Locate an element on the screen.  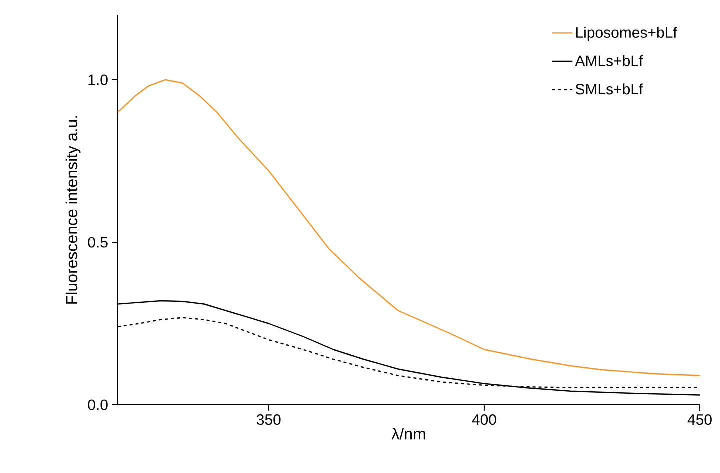
y-tick-label: 0.5 is located at coordinates (98, 242).